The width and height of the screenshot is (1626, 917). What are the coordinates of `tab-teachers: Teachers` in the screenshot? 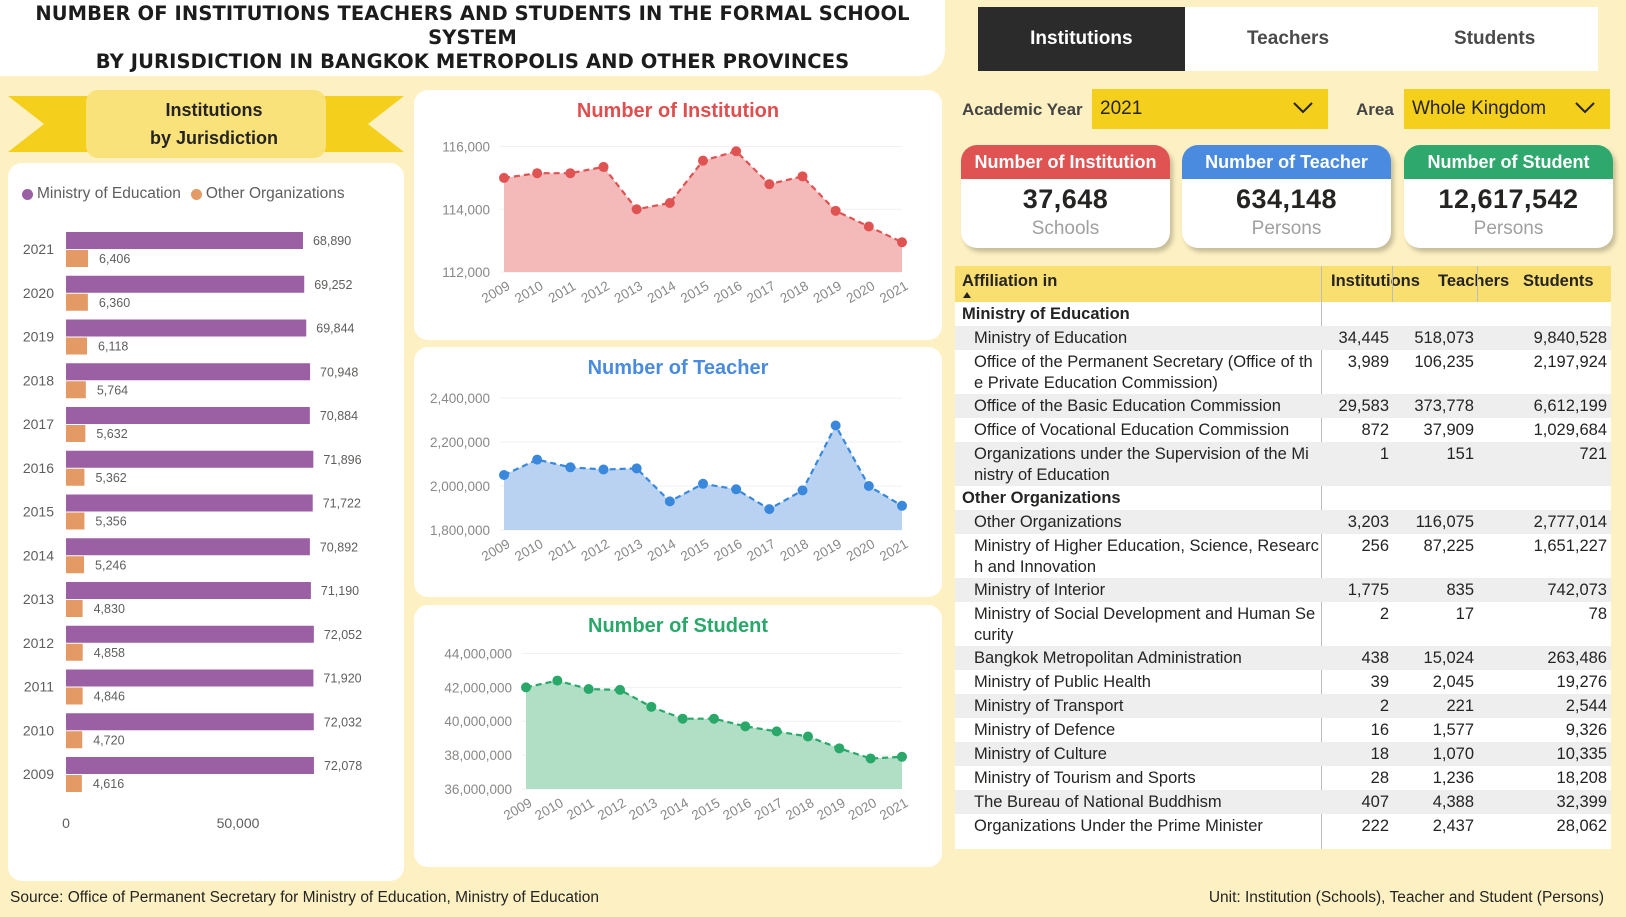 It's located at (1288, 39).